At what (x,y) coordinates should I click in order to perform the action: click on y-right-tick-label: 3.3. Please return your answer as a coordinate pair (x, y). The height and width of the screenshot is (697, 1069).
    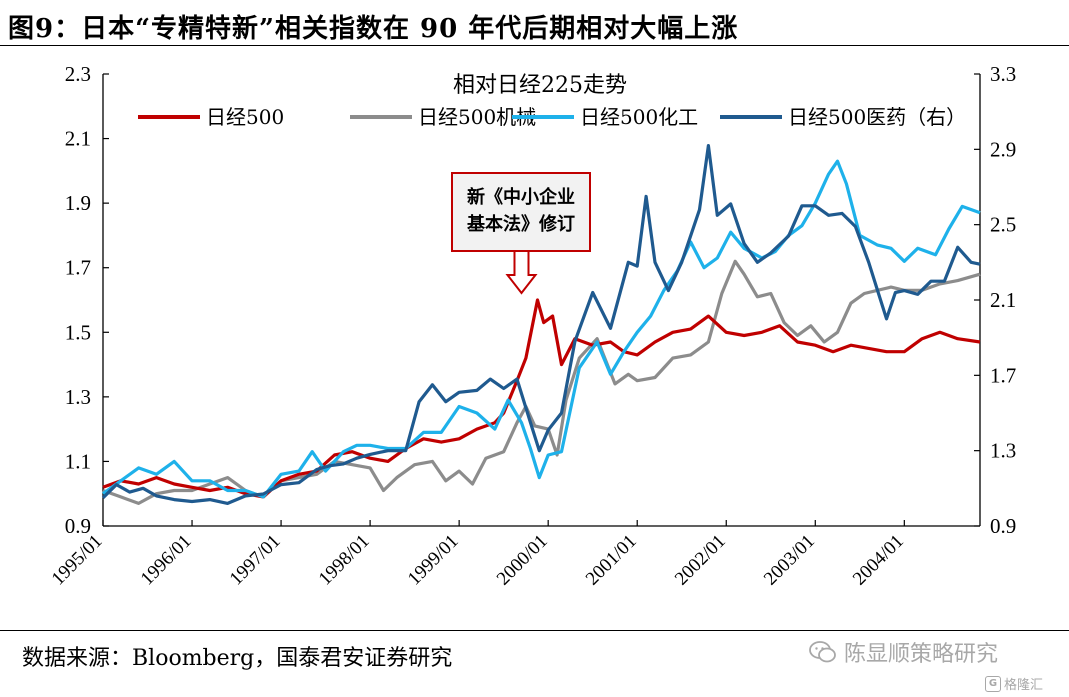
    Looking at the image, I should click on (1003, 74).